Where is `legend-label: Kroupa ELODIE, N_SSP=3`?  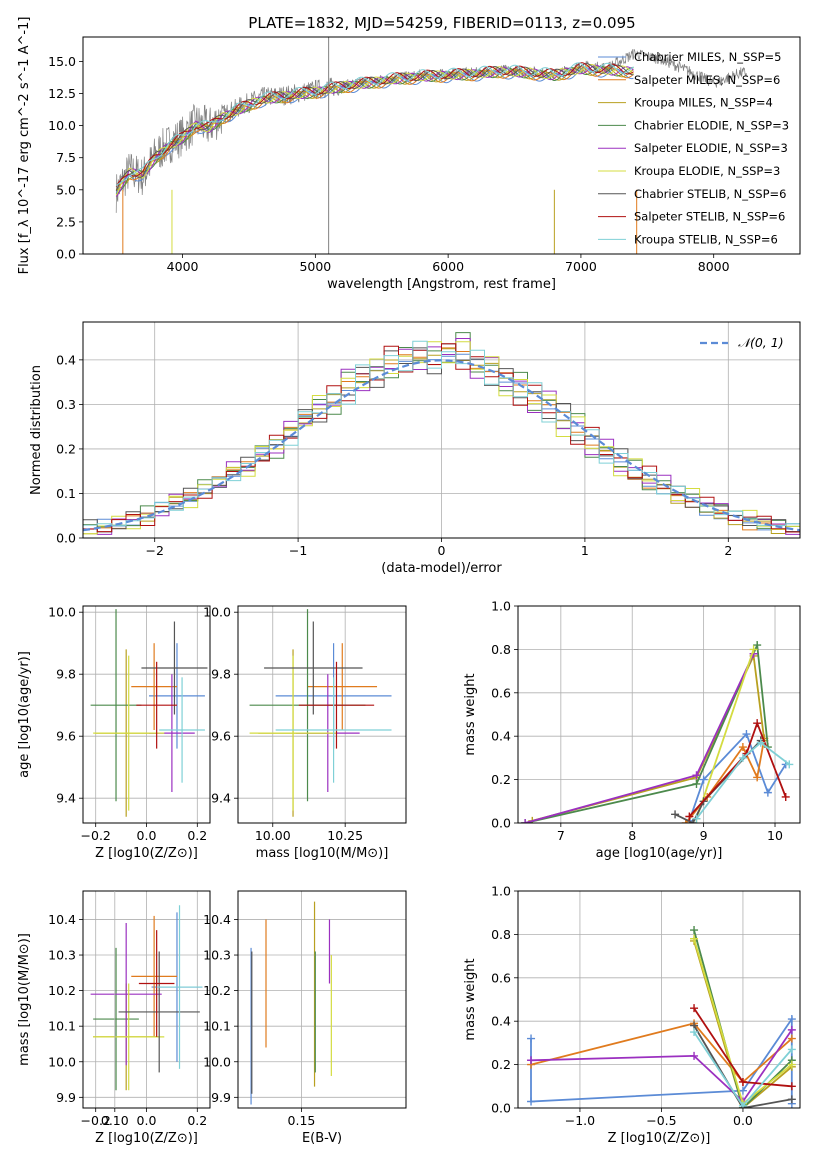
legend-label: Kroupa ELODIE, N_SSP=3 is located at coordinates (707, 171).